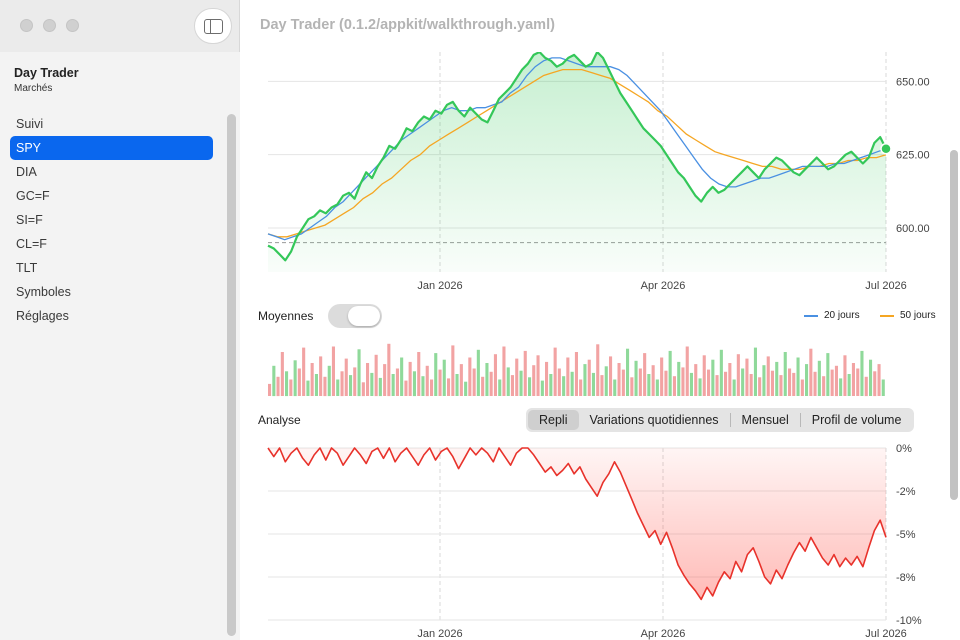 The height and width of the screenshot is (640, 960). Describe the element at coordinates (231, 375) in the screenshot. I see `sidebar-scrollbar` at that location.